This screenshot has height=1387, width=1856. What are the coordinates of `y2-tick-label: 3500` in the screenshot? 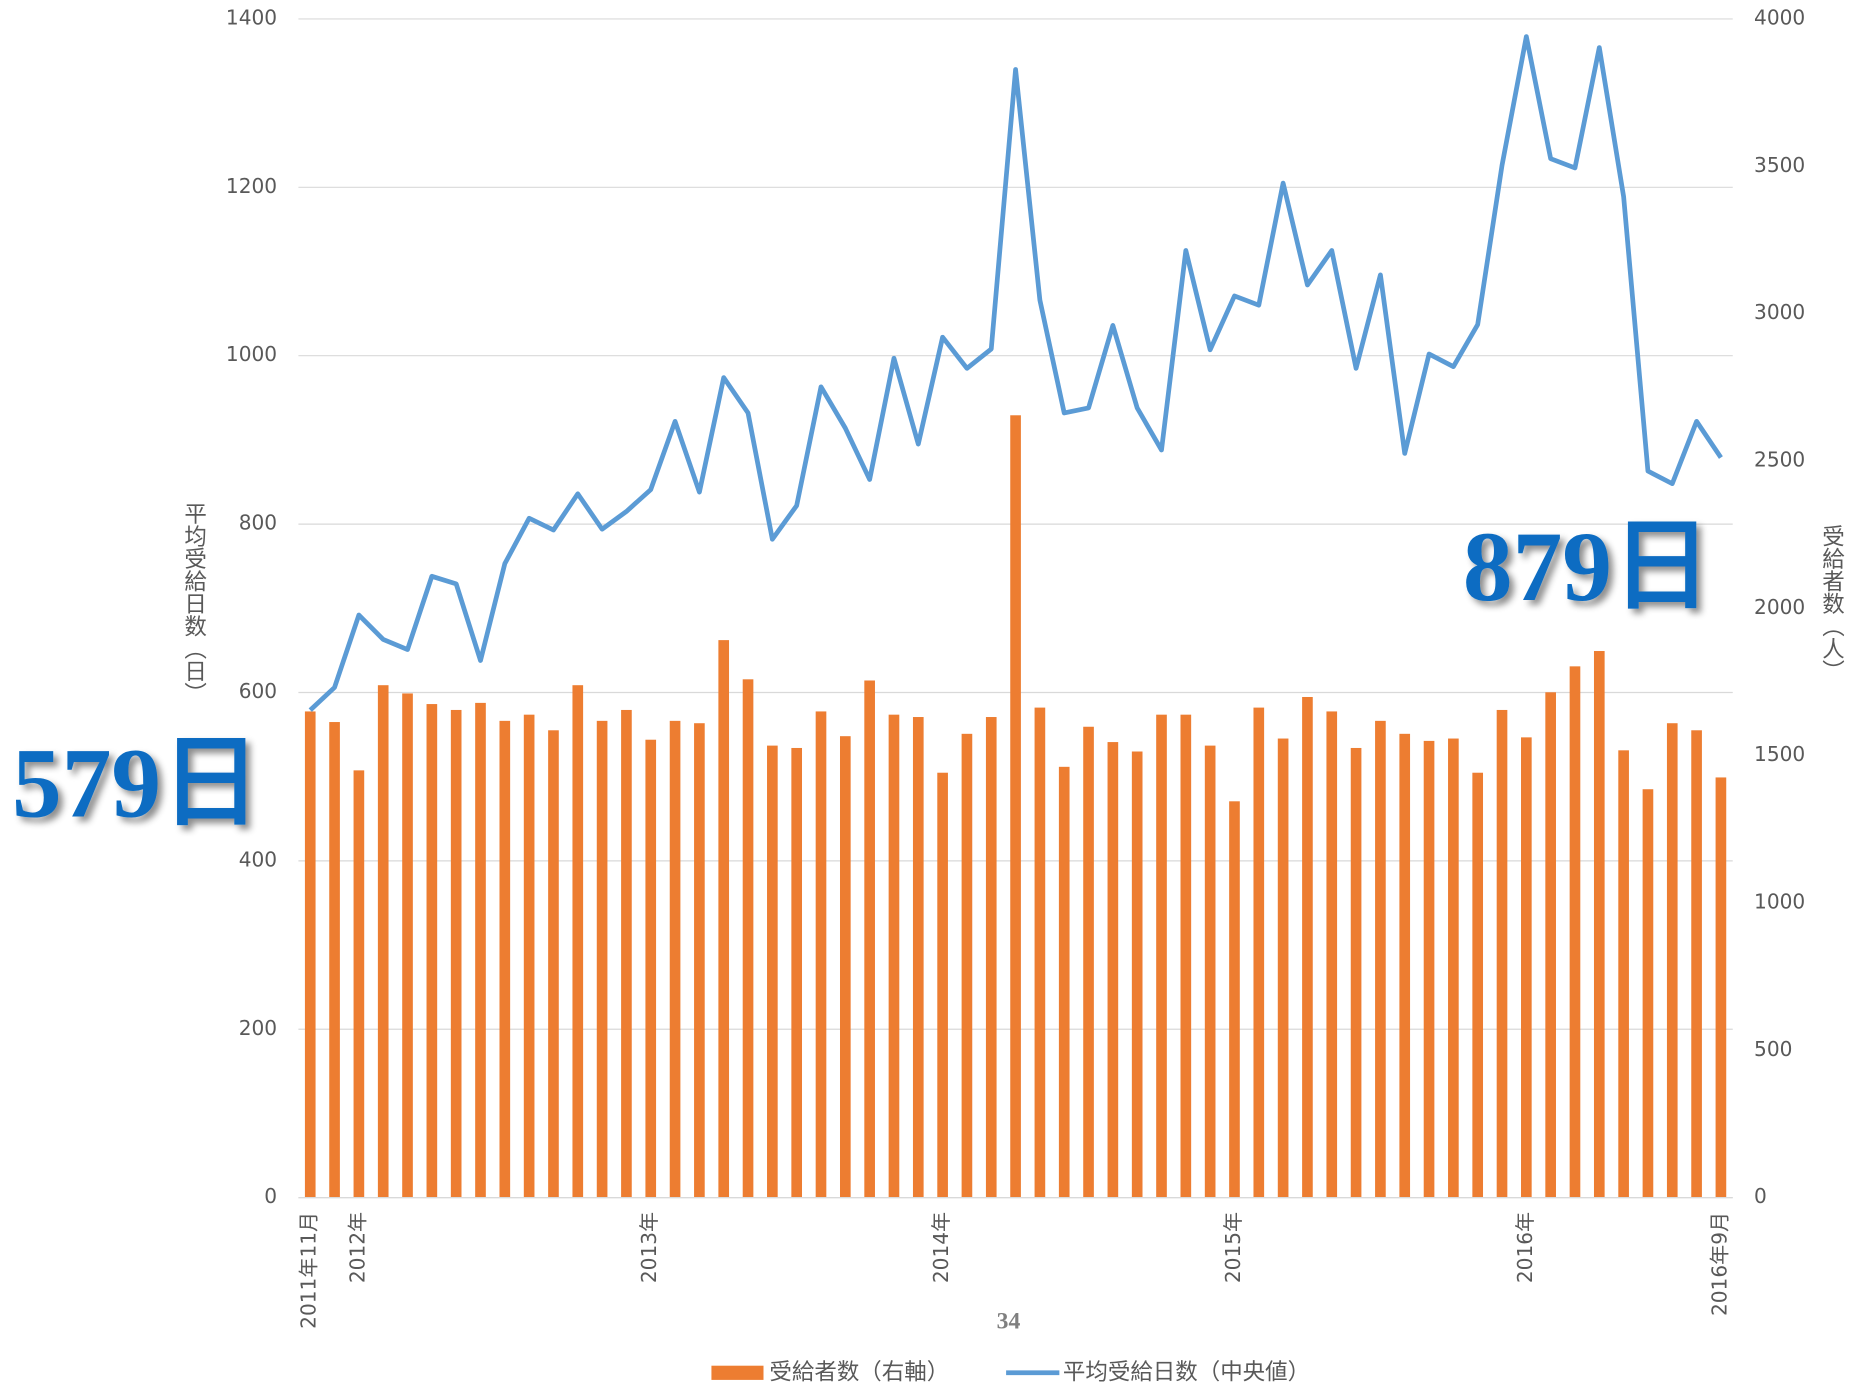 It's located at (1779, 165).